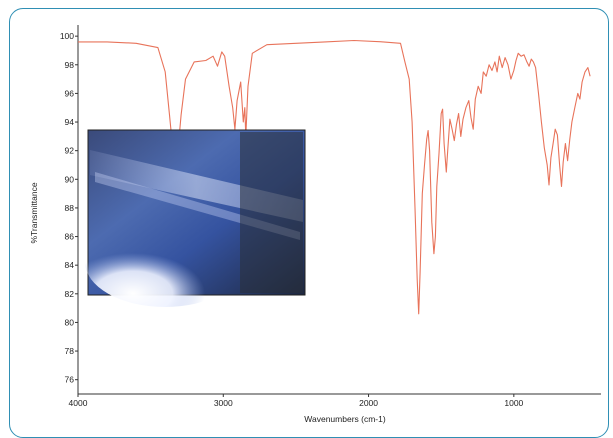 This screenshot has height=438, width=613. I want to click on y-tick-label: 86, so click(70, 237).